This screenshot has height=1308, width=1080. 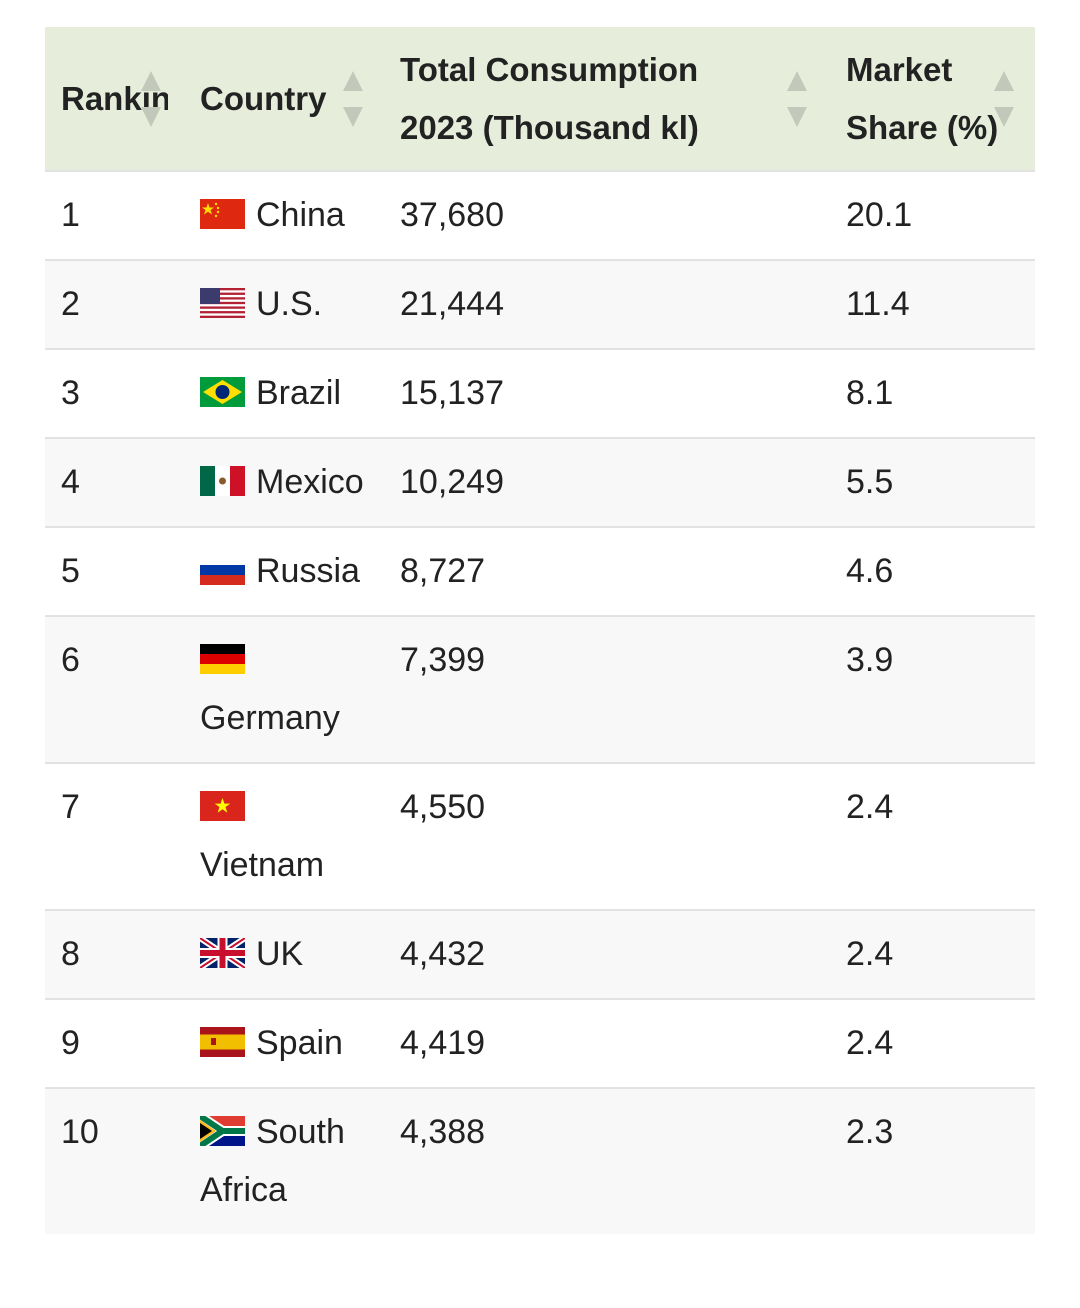 I want to click on consumption-cell: 4,388, so click(x=607, y=1160).